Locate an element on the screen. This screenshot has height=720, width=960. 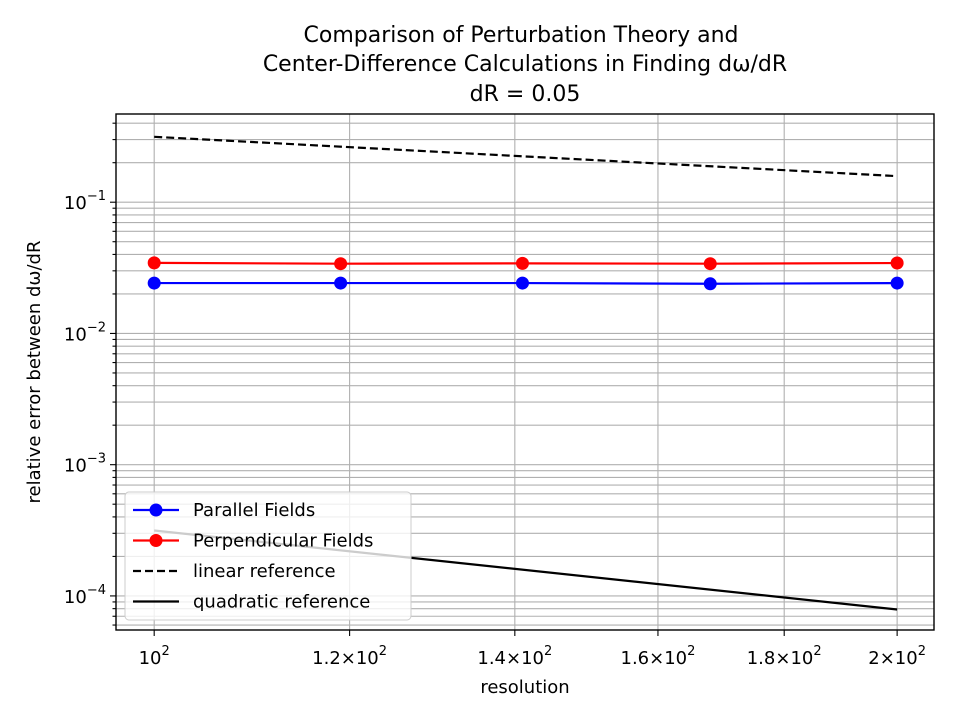
y-tick-label-exponent: −3 is located at coordinates (96, 459).